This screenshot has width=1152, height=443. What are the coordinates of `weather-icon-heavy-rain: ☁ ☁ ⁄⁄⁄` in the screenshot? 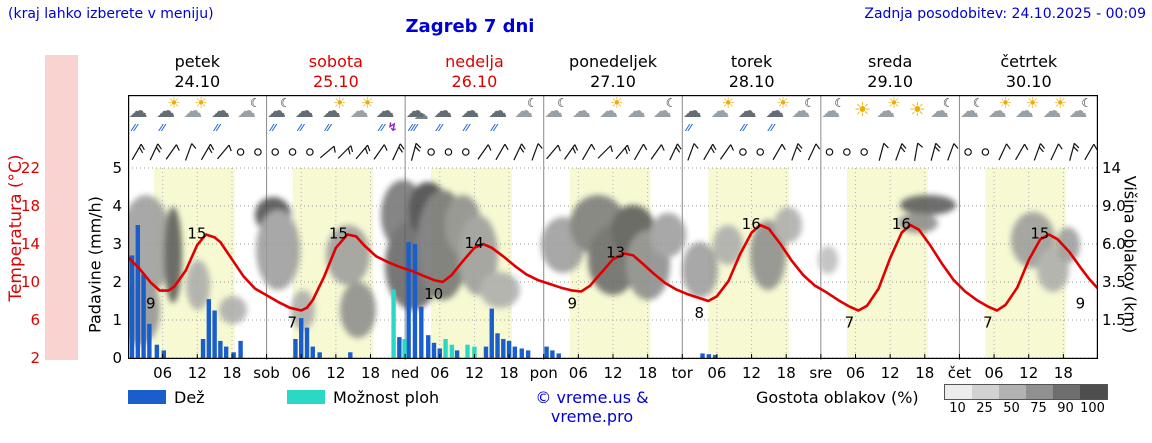 It's located at (420, 119).